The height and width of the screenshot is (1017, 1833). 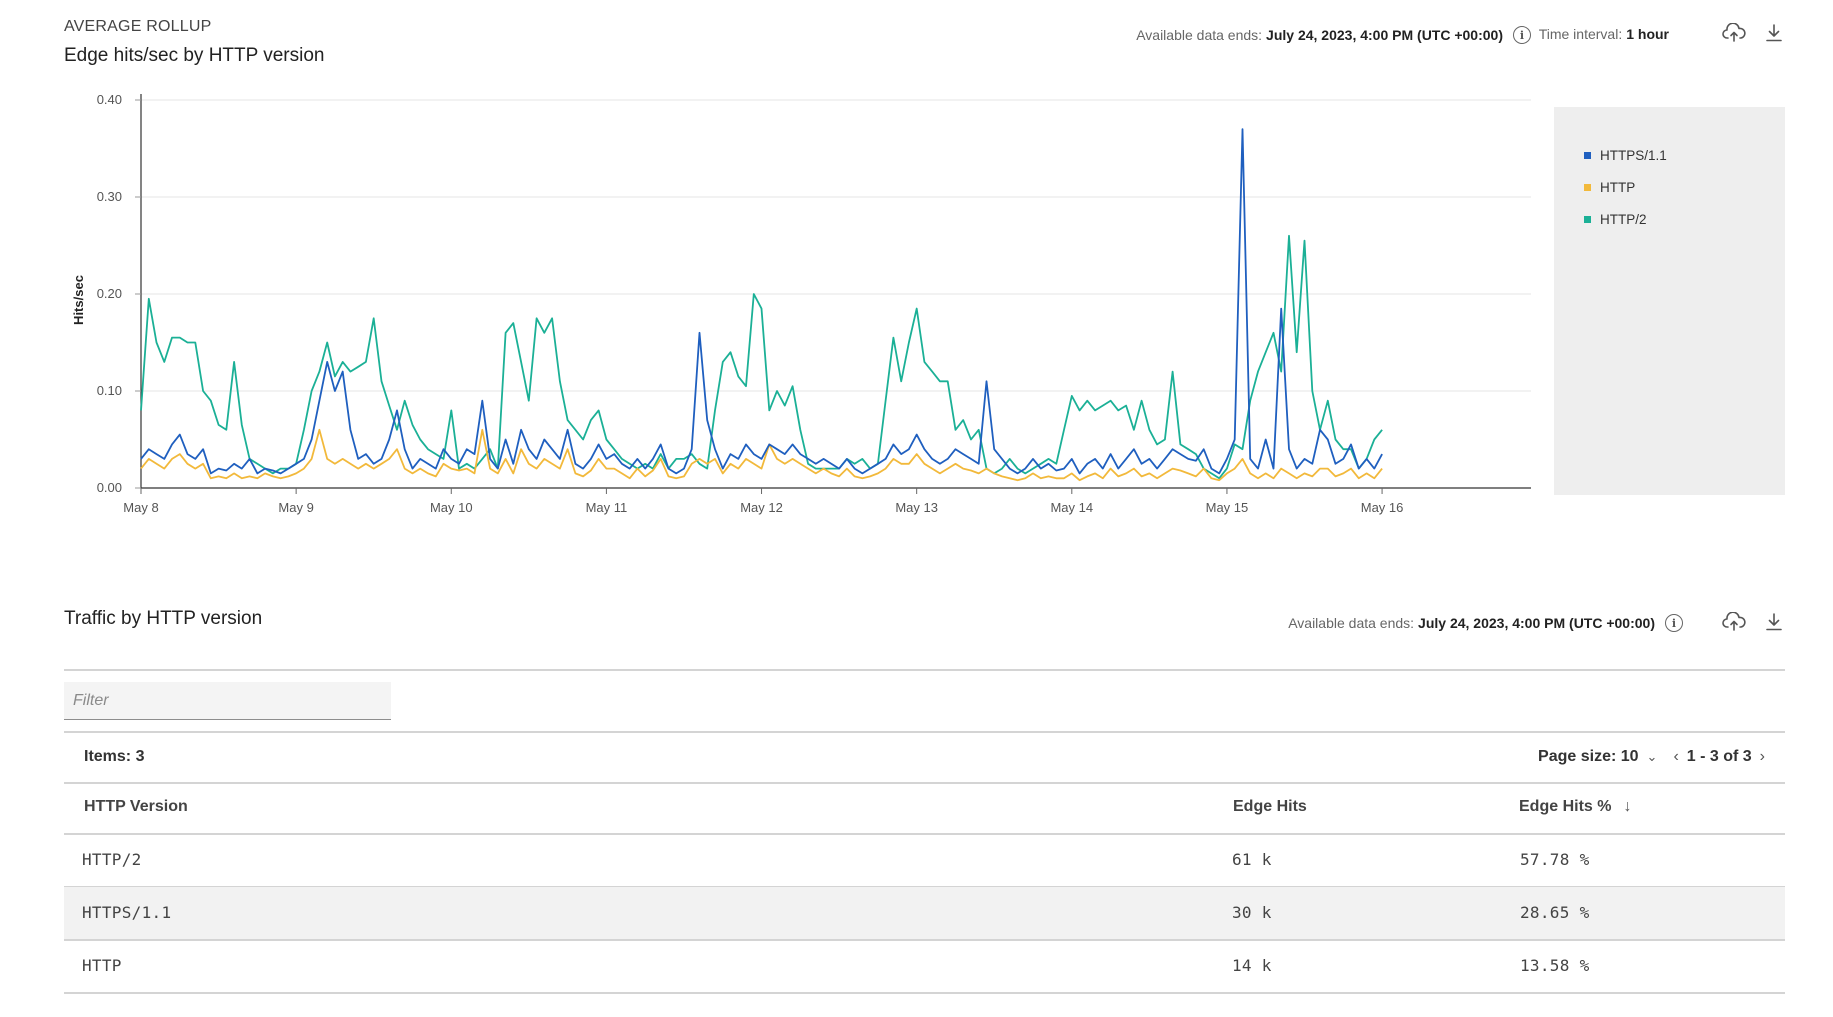 What do you see at coordinates (1627, 806) in the screenshot?
I see `arrow-down-icon: ↓` at bounding box center [1627, 806].